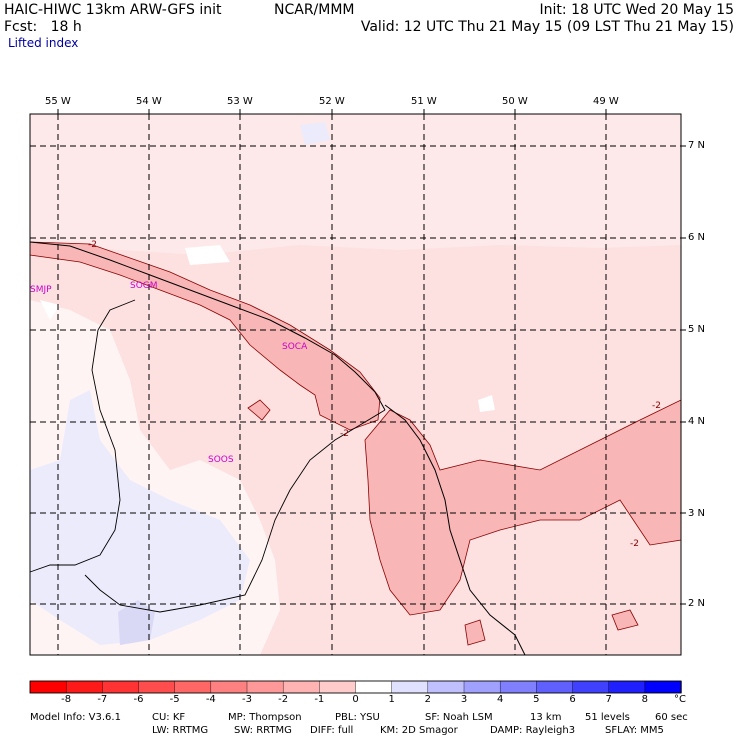  Describe the element at coordinates (332, 730) in the screenshot. I see `footer-diff: DIFF: full` at that location.